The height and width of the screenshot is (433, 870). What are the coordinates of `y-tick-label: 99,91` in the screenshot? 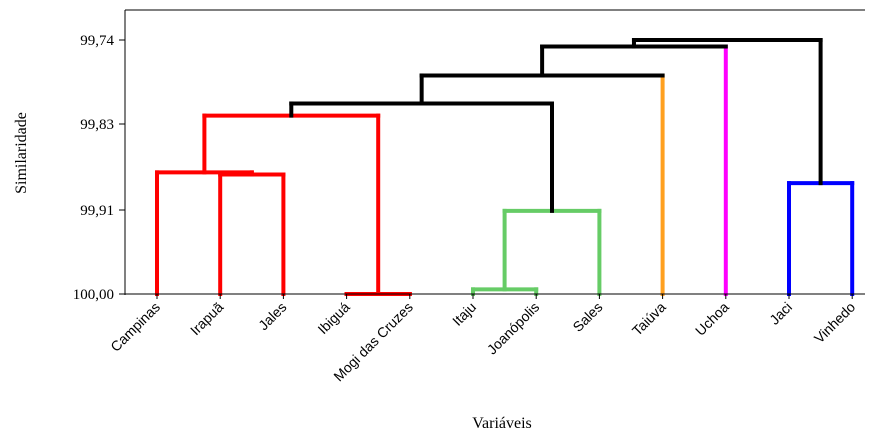 It's located at (97, 211).